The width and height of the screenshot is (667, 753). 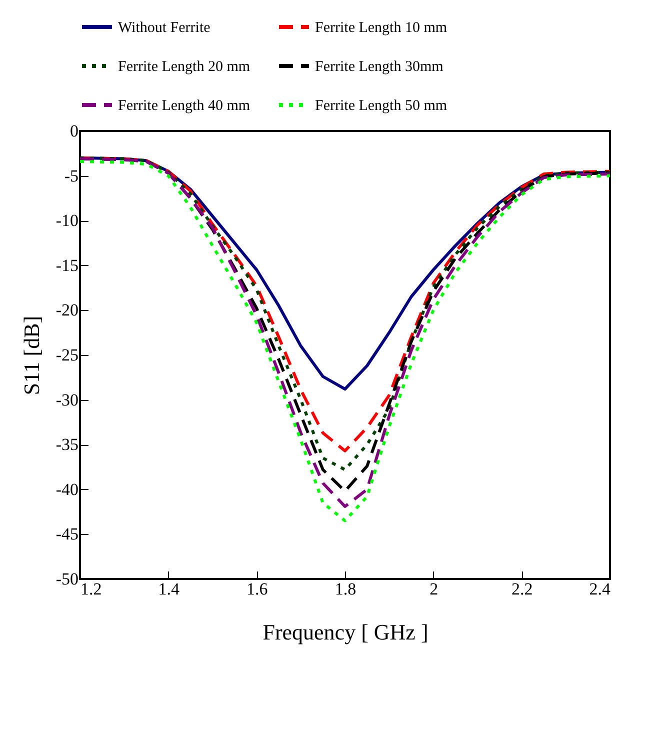 I want to click on y-tick-label: -5, so click(x=71, y=176).